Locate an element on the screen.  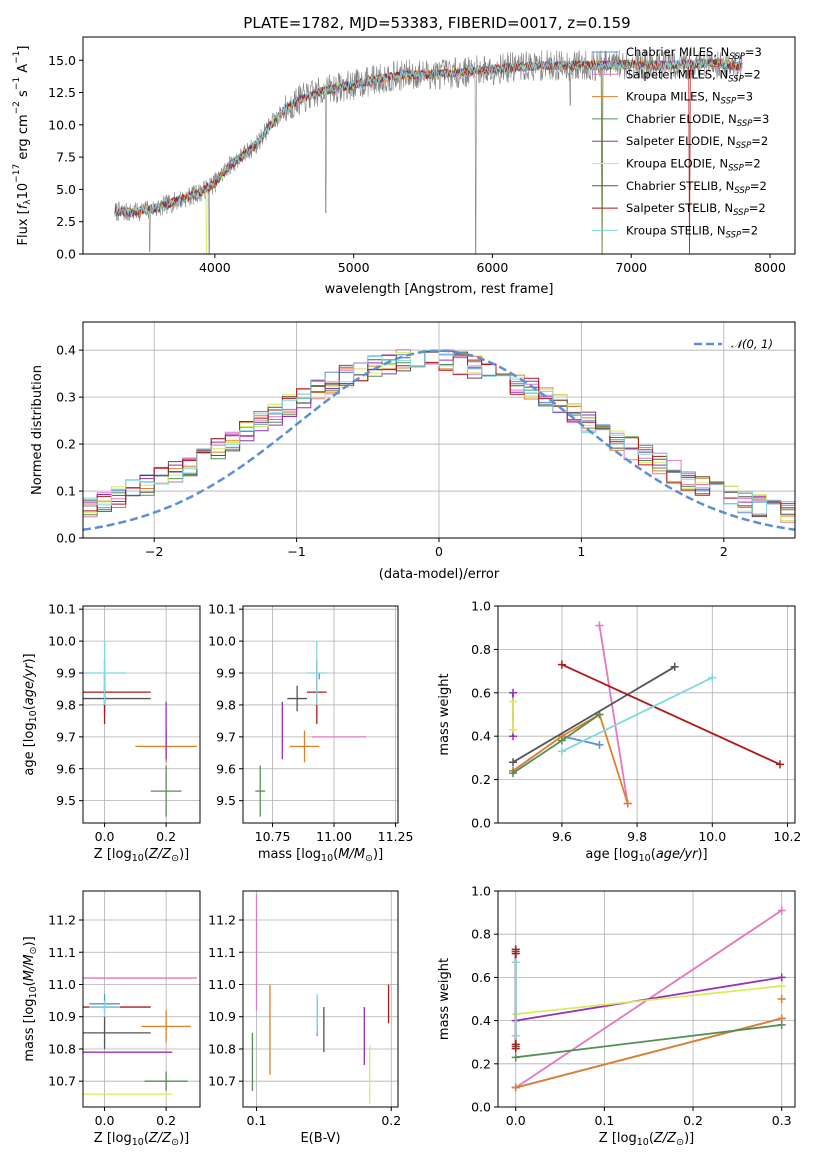
mass_vs_ebv-plot-area is located at coordinates (320, 999).